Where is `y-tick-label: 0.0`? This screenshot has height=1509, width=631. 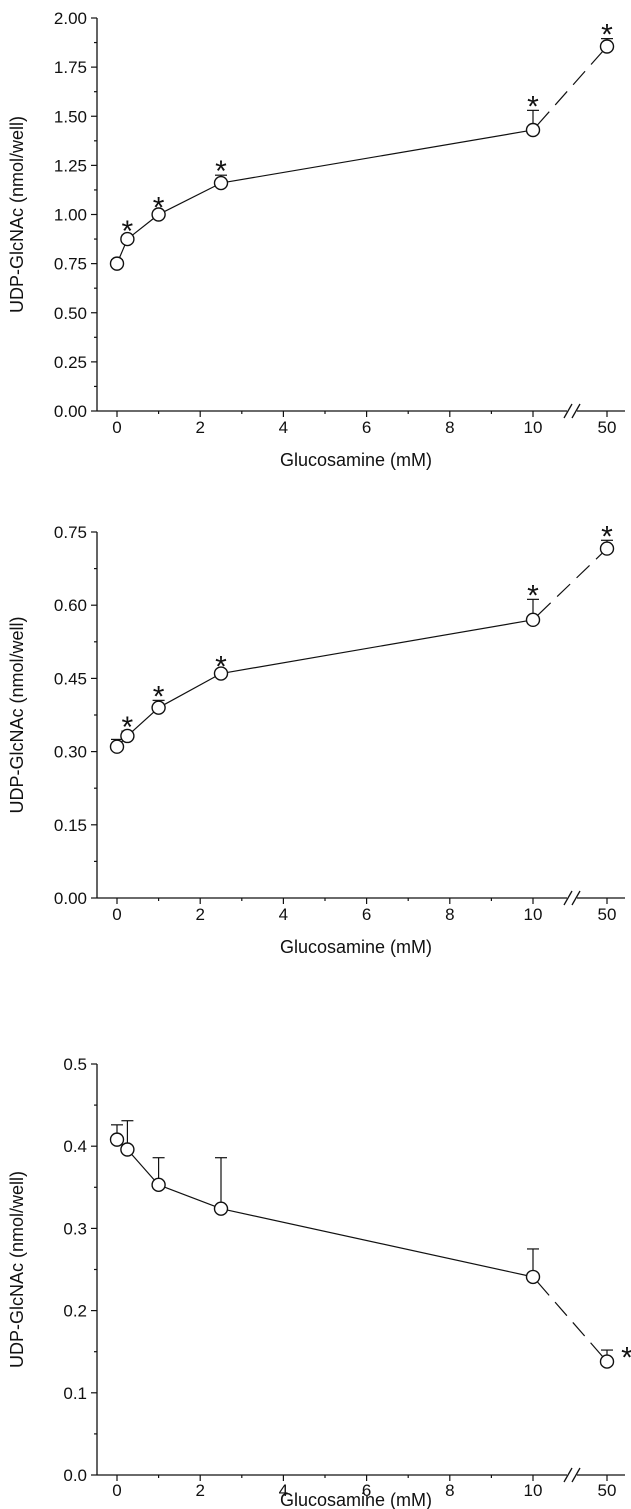
y-tick-label: 0.0 is located at coordinates (75, 1475).